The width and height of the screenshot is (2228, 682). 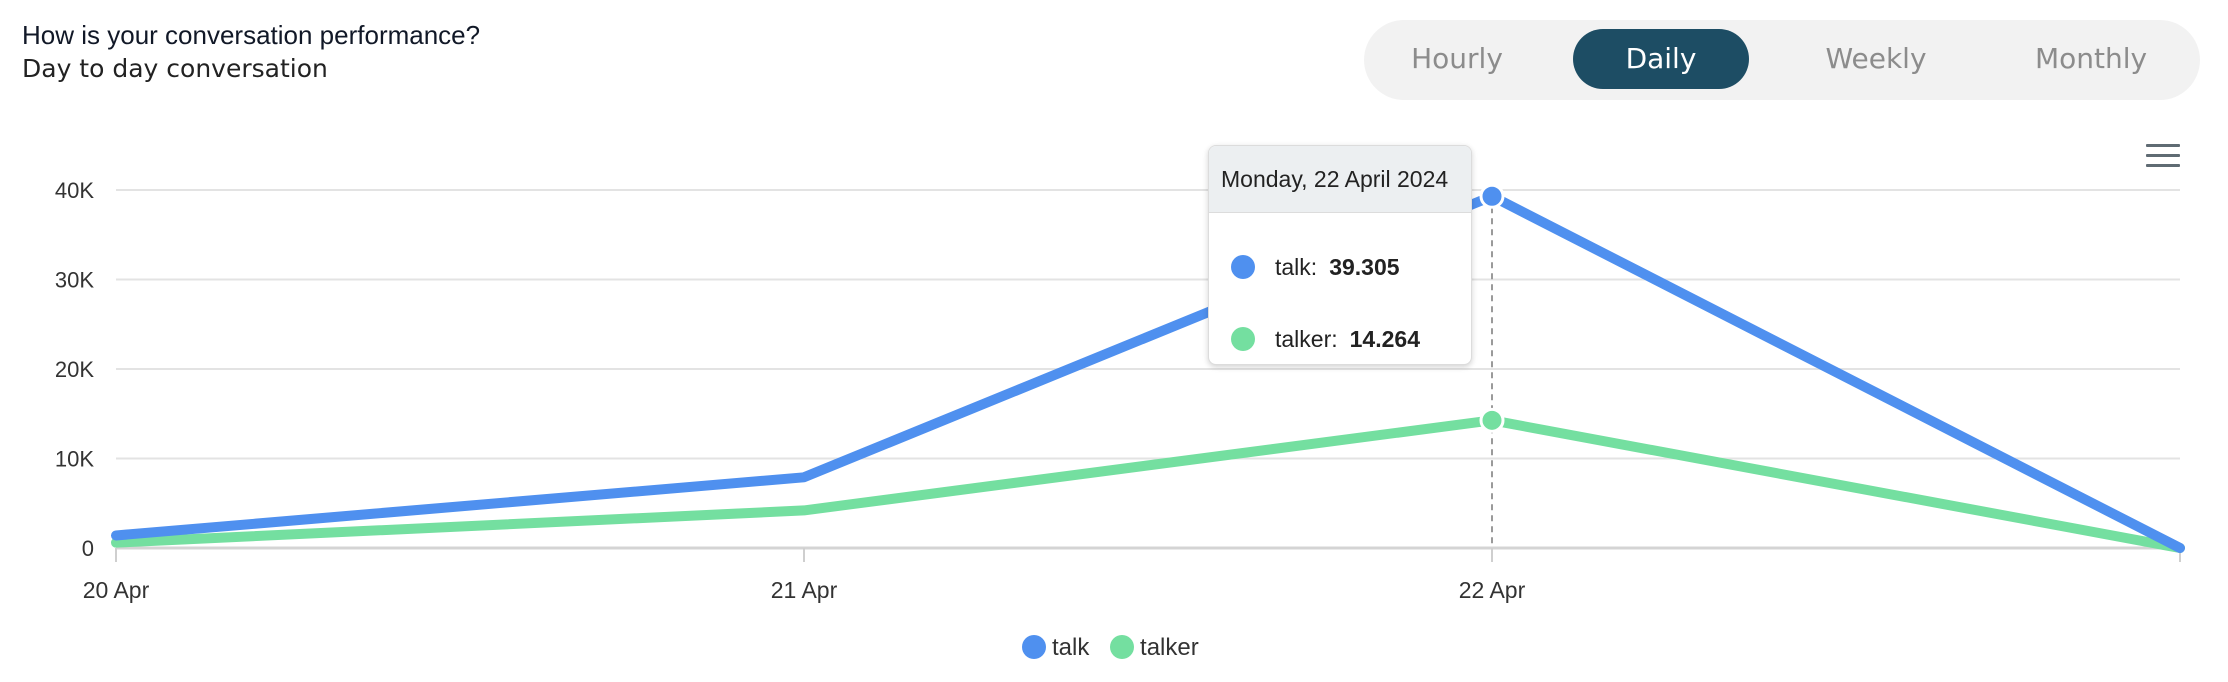 I want to click on tab-daily: Daily, so click(x=1661, y=59).